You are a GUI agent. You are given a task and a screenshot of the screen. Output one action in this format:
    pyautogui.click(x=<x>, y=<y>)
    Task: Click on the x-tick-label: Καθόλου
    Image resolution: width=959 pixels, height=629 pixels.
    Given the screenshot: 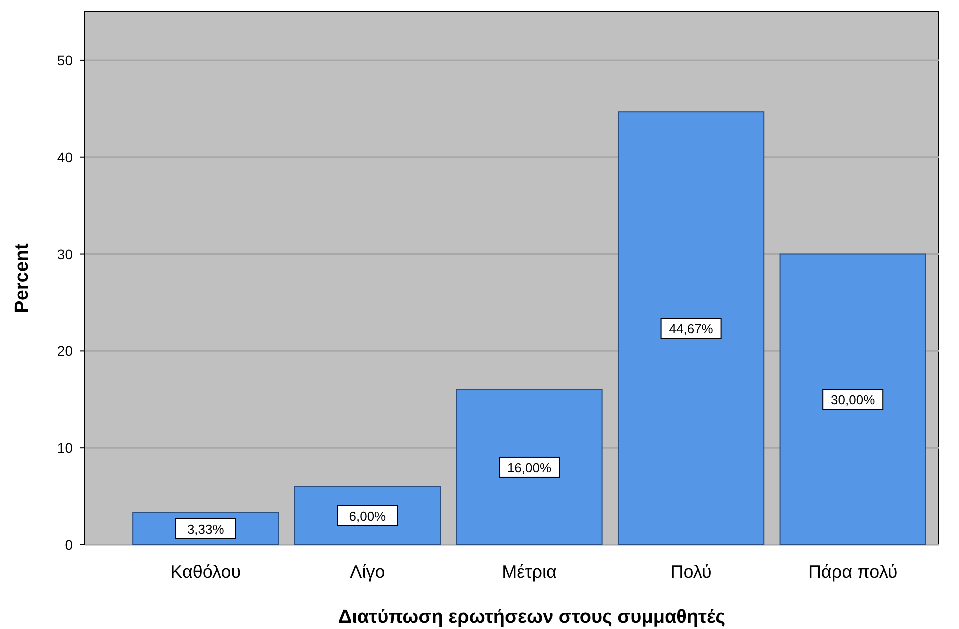 What is the action you would take?
    pyautogui.click(x=206, y=572)
    